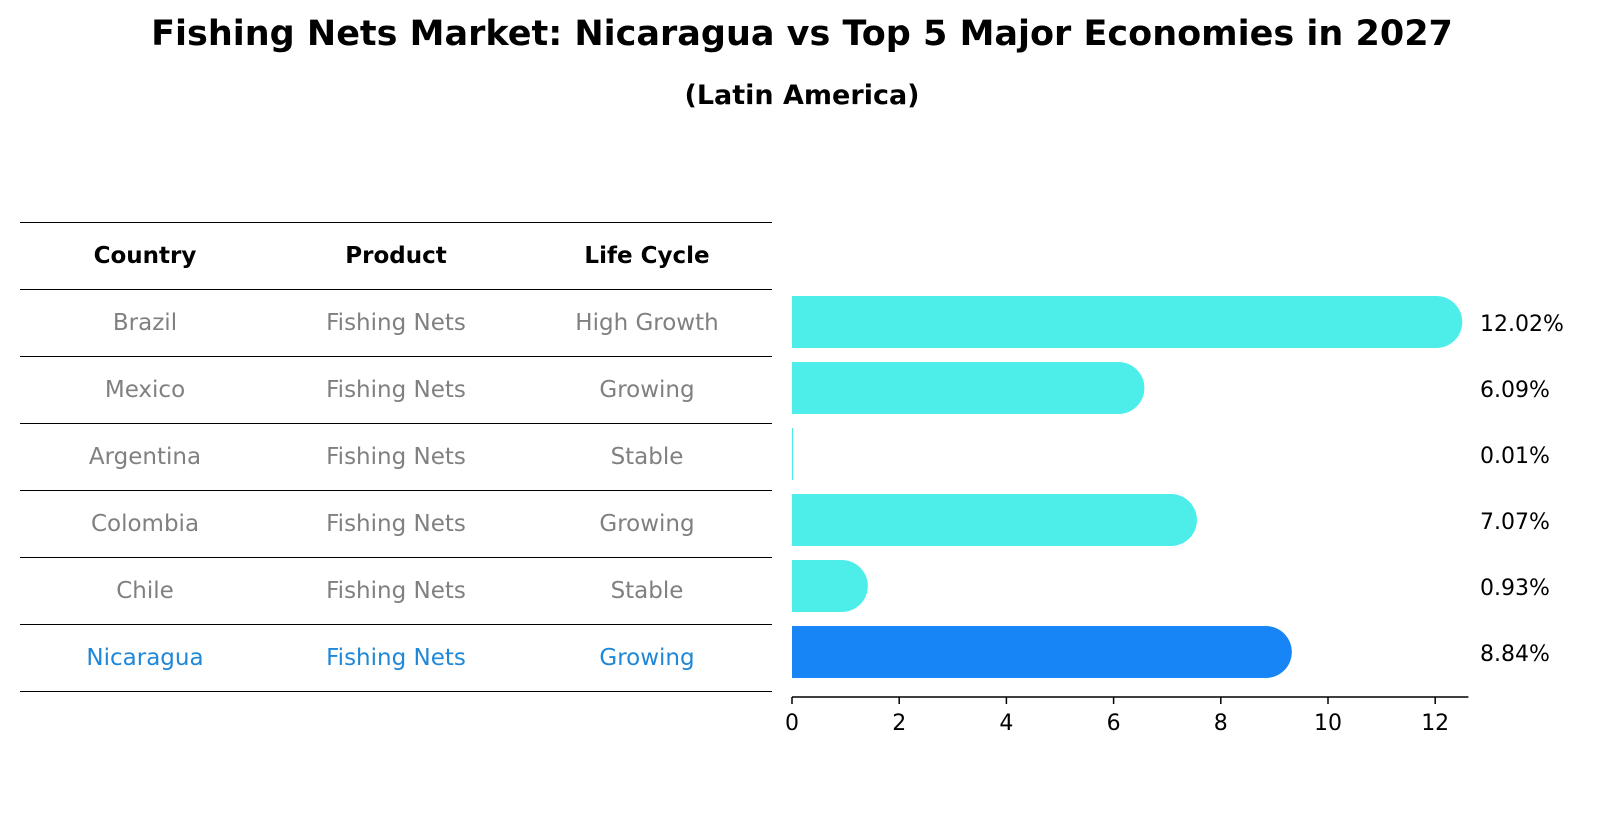 The image size is (1604, 823). I want to click on bar-colombia, so click(994, 520).